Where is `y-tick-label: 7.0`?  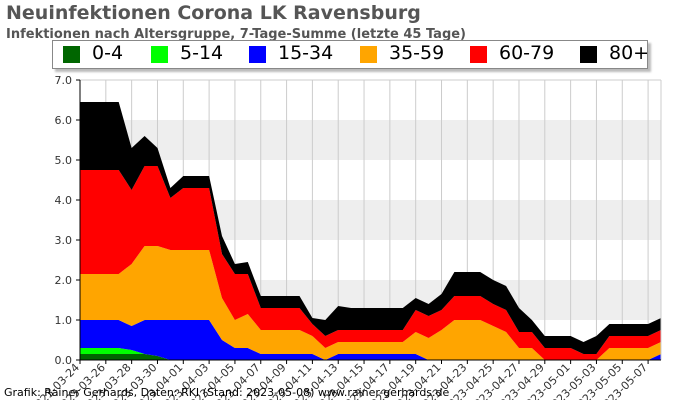 y-tick-label: 7.0 is located at coordinates (64, 80).